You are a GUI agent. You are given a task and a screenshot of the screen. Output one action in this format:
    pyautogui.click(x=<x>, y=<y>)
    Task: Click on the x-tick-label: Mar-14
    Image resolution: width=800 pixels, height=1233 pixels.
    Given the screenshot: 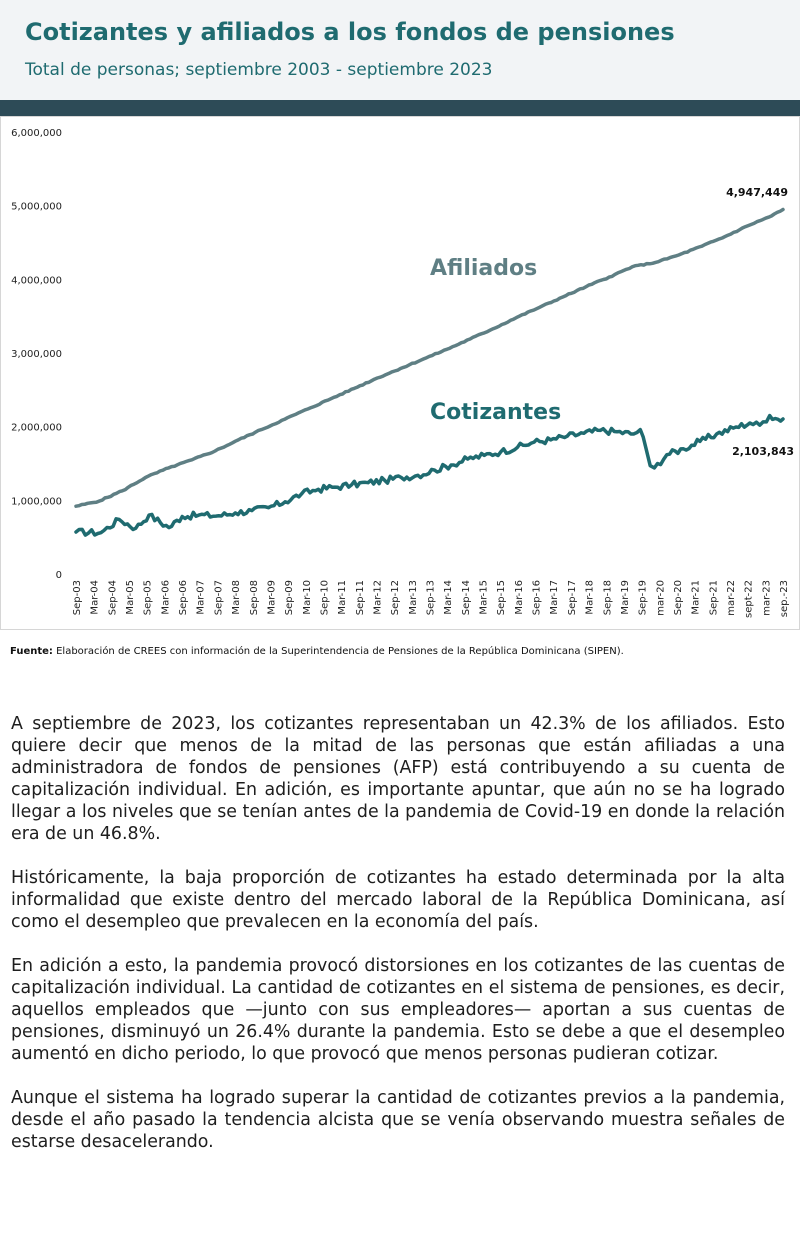 What is the action you would take?
    pyautogui.click(x=448, y=597)
    